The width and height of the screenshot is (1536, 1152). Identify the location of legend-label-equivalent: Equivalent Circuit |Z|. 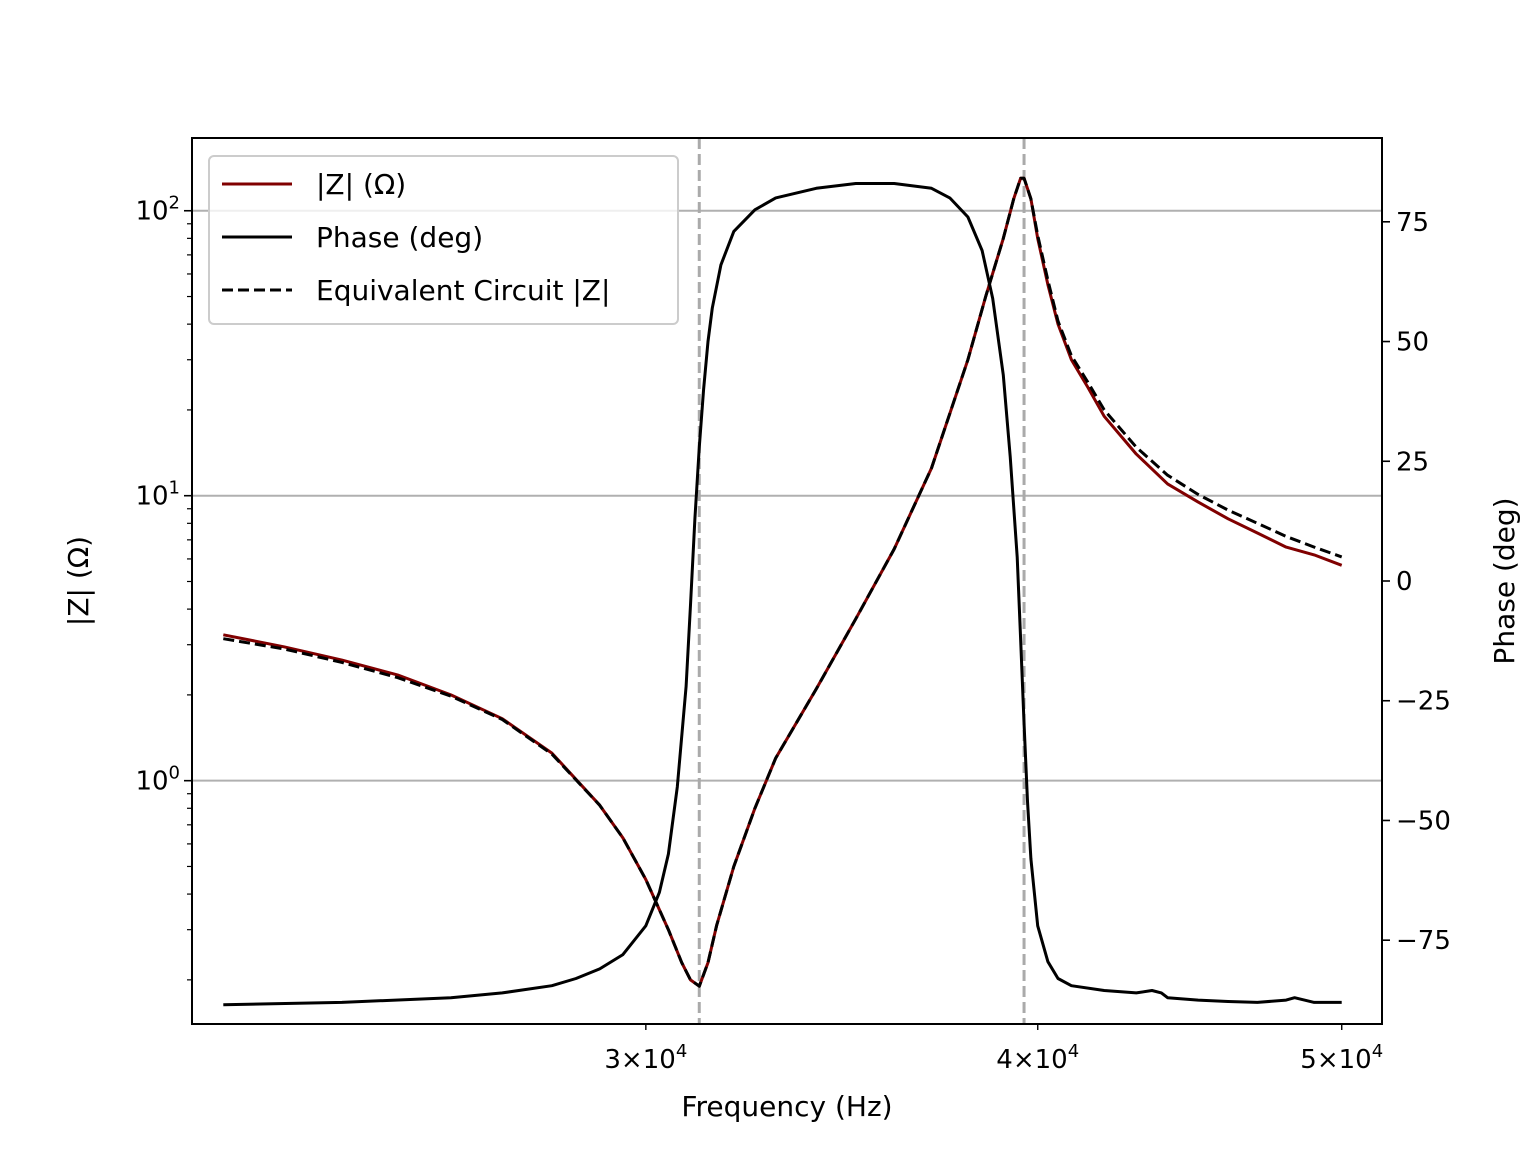
(463, 290).